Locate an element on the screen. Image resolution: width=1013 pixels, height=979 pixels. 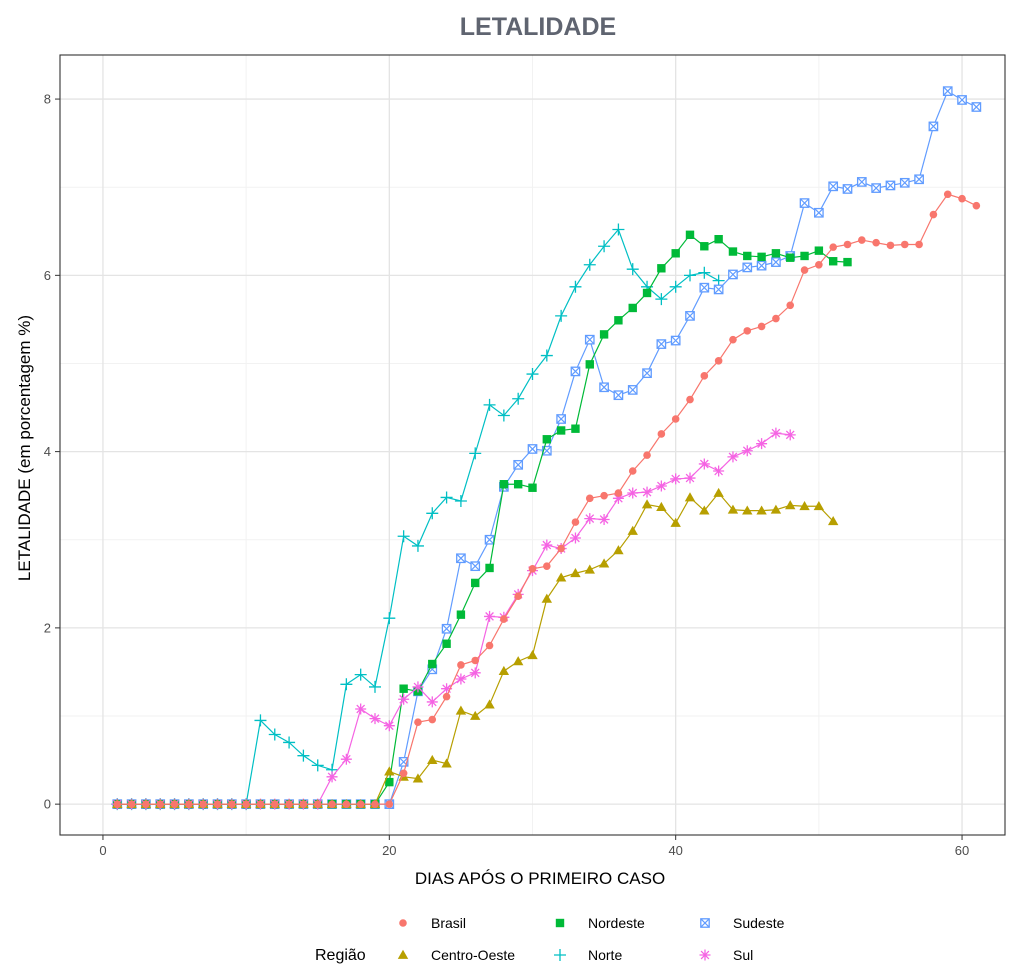
legend-key-sul is located at coordinates (705, 955).